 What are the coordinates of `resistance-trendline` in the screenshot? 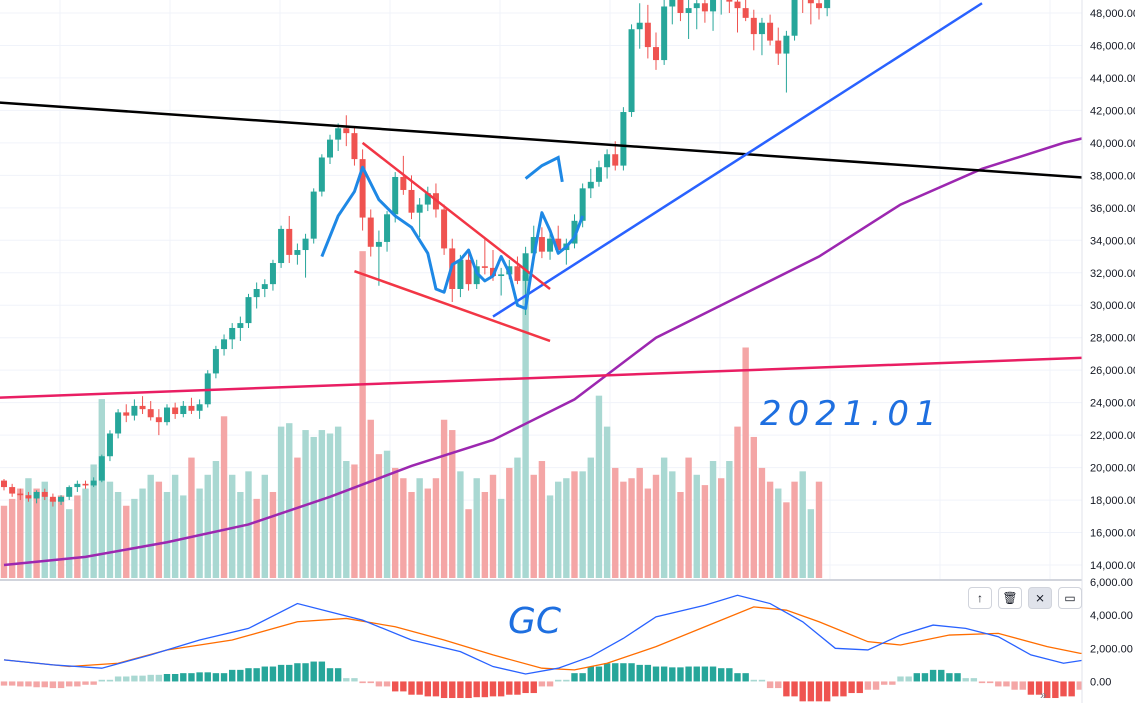 It's located at (567, 142).